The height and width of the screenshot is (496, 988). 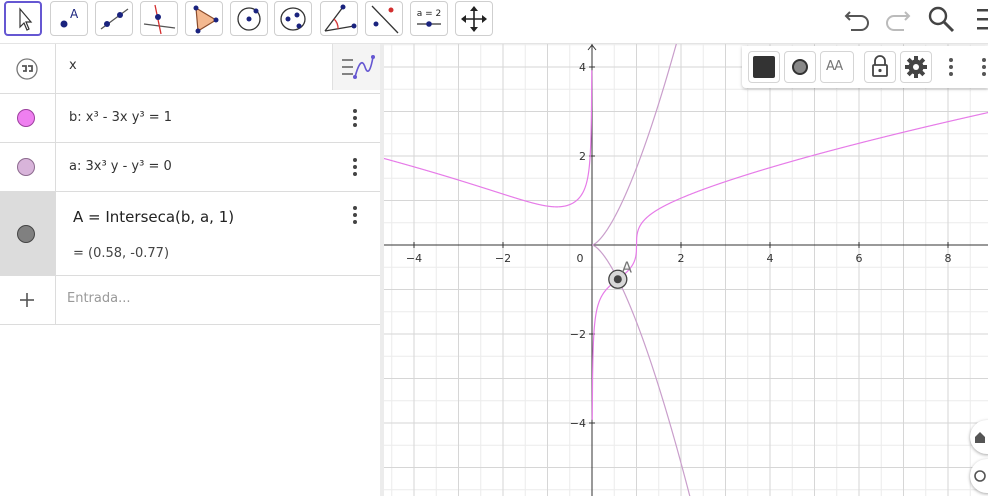 I want to click on perpendicular-line-icon, so click(x=159, y=19).